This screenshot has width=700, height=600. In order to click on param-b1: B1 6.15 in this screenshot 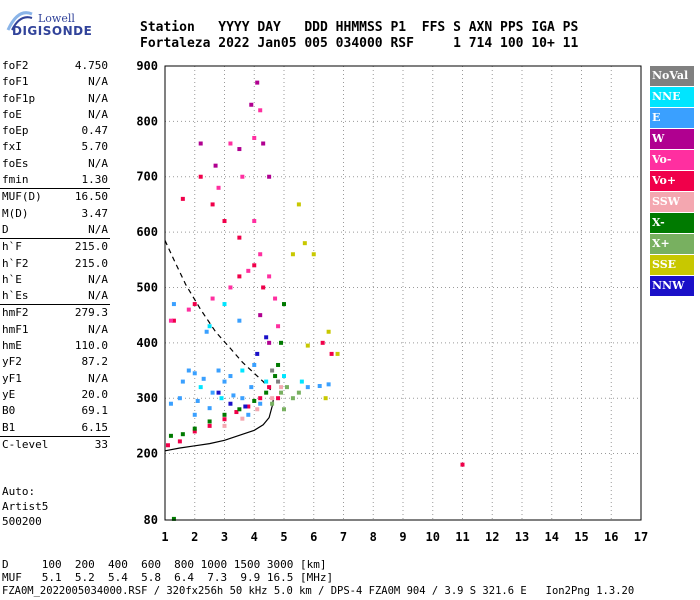, I will do `click(55, 428)`.